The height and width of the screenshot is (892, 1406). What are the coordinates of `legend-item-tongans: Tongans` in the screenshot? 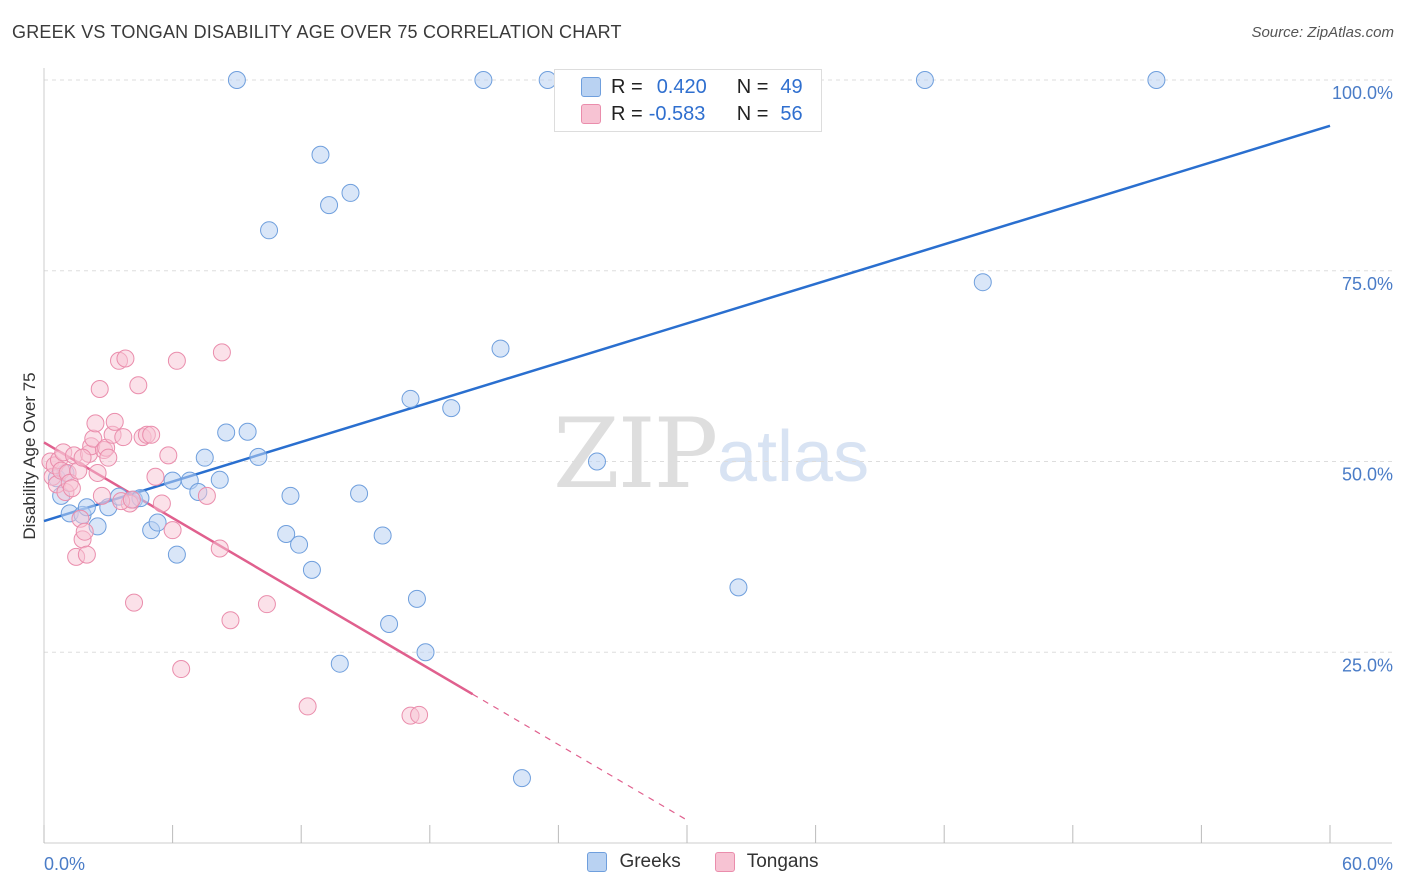 It's located at (766, 862).